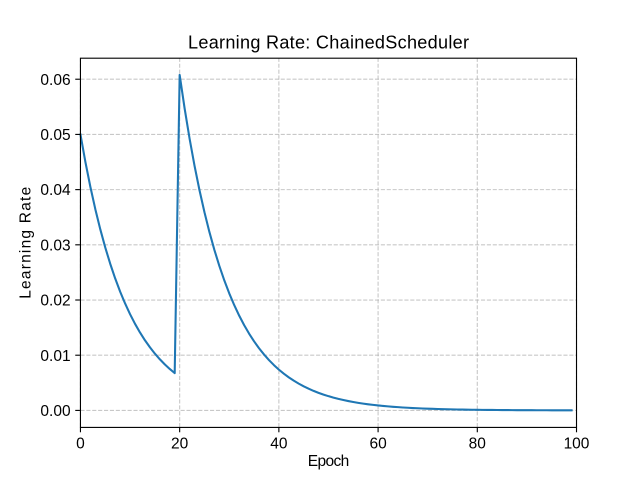 Image resolution: width=640 pixels, height=485 pixels. What do you see at coordinates (55, 190) in the screenshot?
I see `svg-text: 0.04` at bounding box center [55, 190].